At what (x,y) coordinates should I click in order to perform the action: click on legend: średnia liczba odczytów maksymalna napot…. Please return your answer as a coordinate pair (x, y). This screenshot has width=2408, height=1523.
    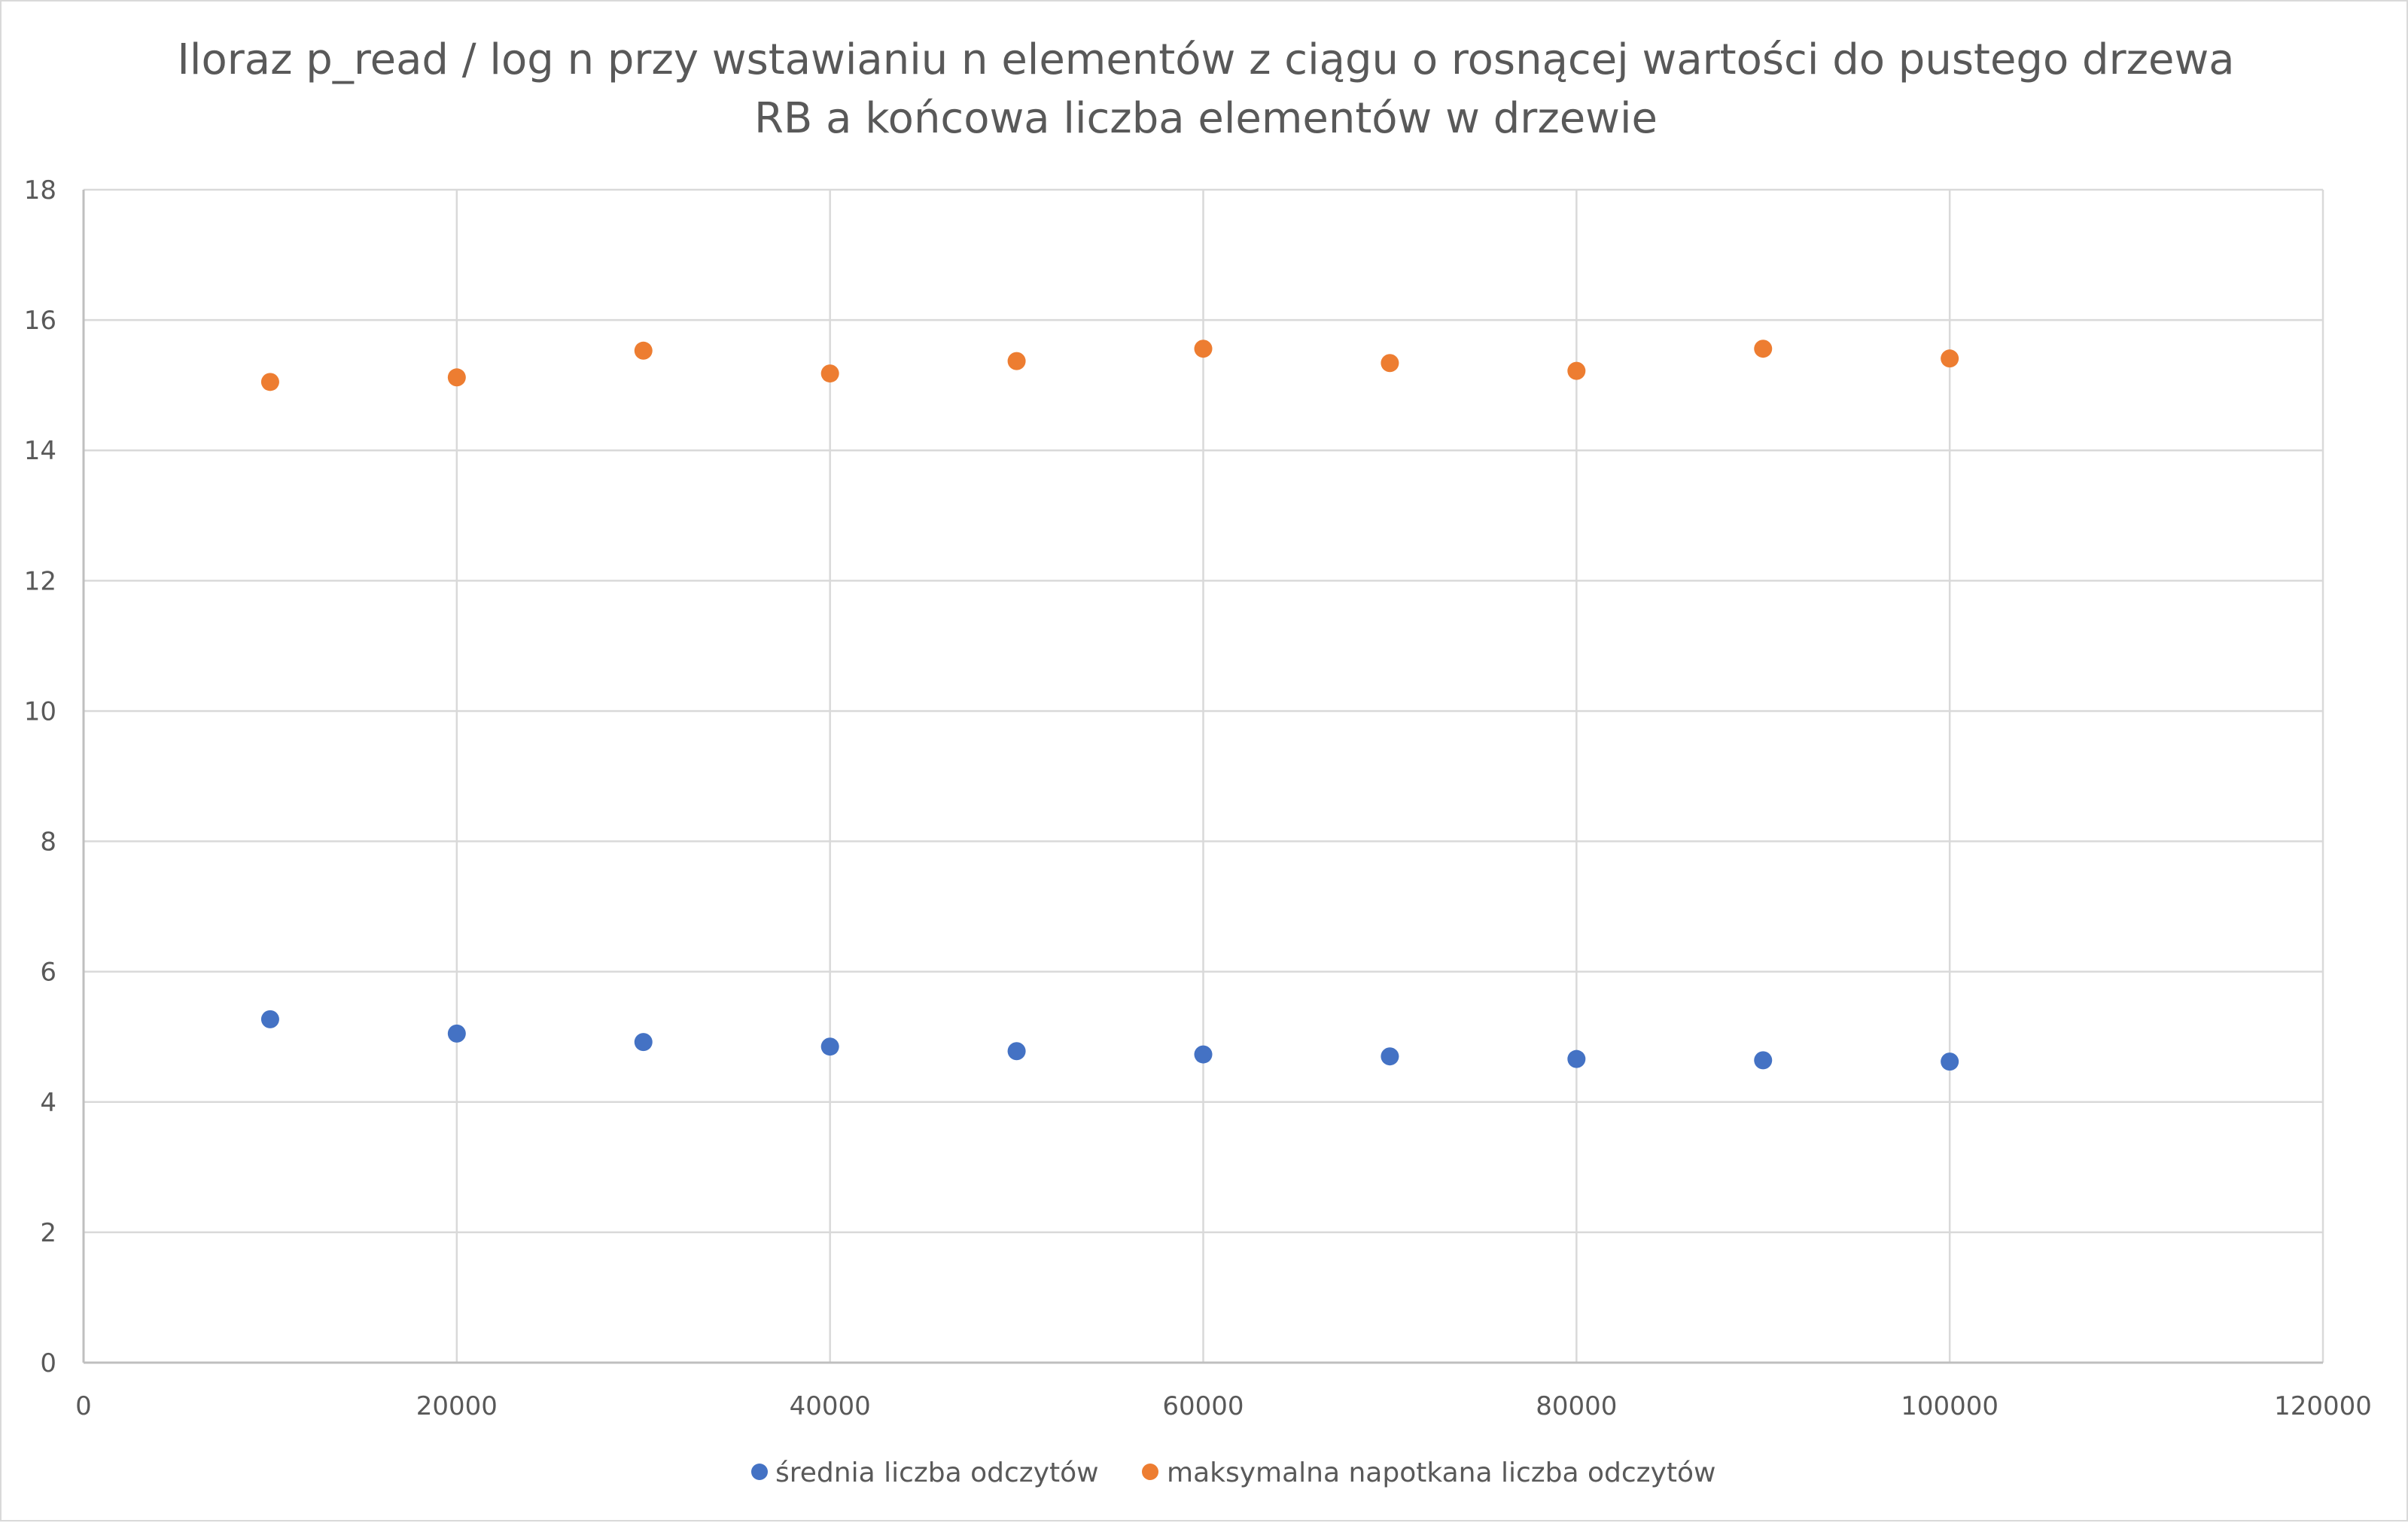
    Looking at the image, I should click on (1233, 1473).